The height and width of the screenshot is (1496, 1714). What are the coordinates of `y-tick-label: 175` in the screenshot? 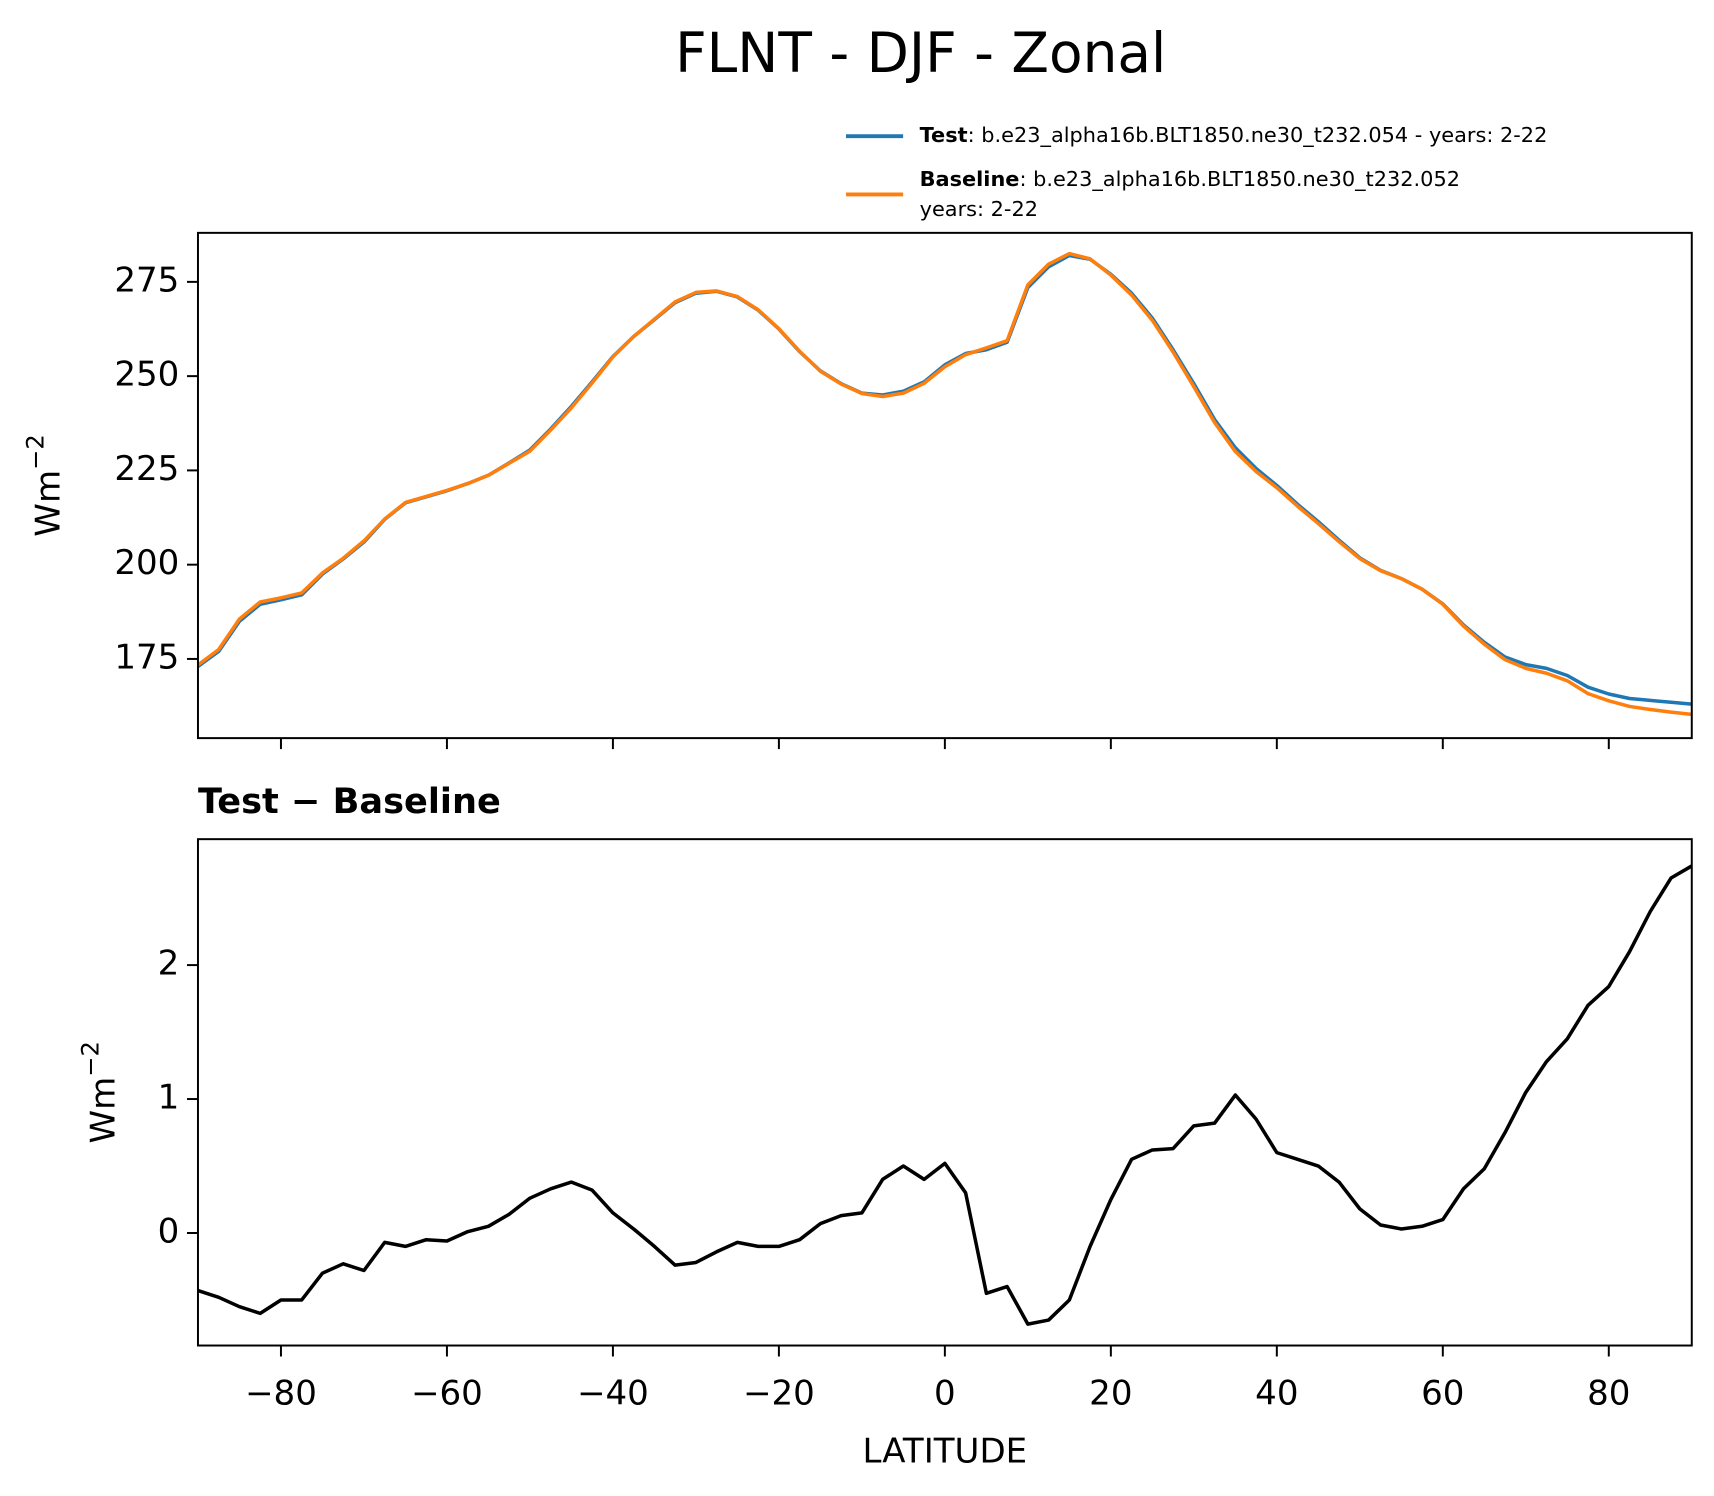 It's located at (146, 657).